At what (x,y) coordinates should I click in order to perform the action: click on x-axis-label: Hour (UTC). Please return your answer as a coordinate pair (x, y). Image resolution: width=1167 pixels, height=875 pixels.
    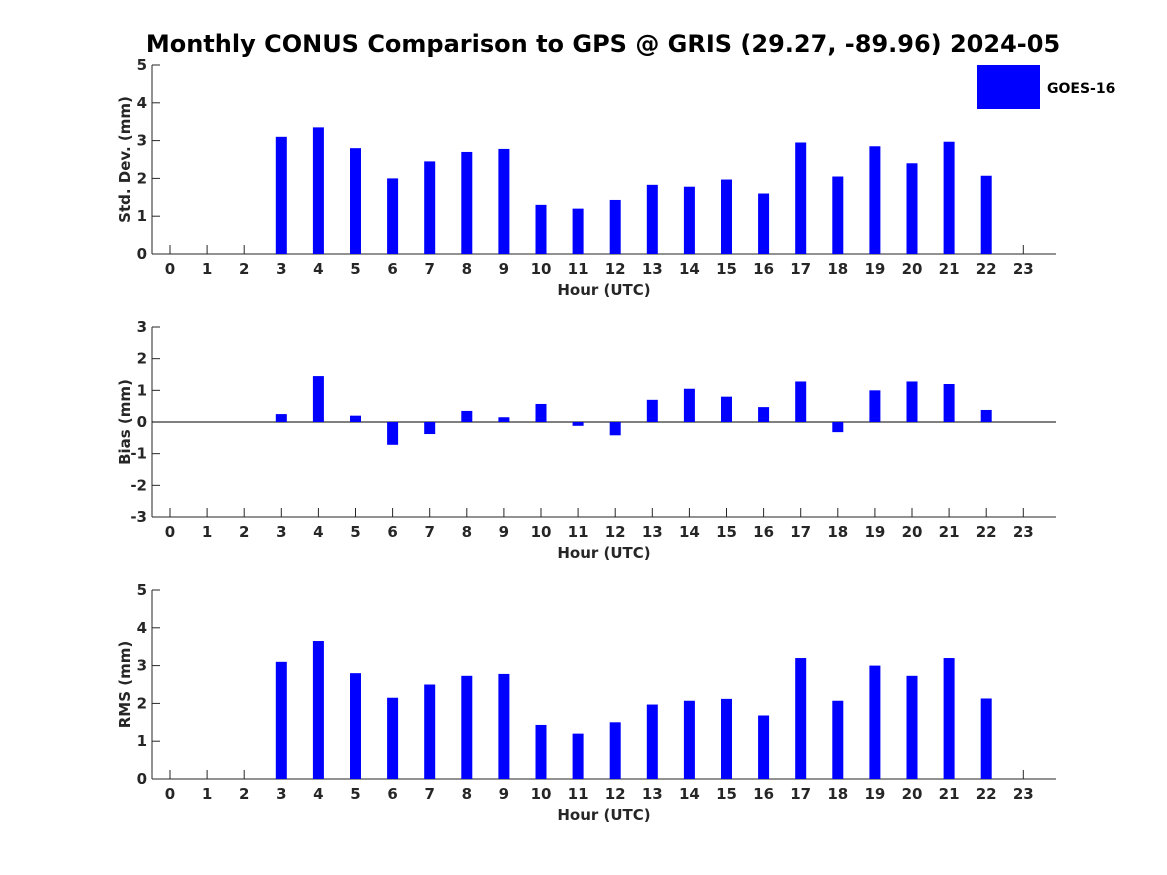
    Looking at the image, I should click on (603, 290).